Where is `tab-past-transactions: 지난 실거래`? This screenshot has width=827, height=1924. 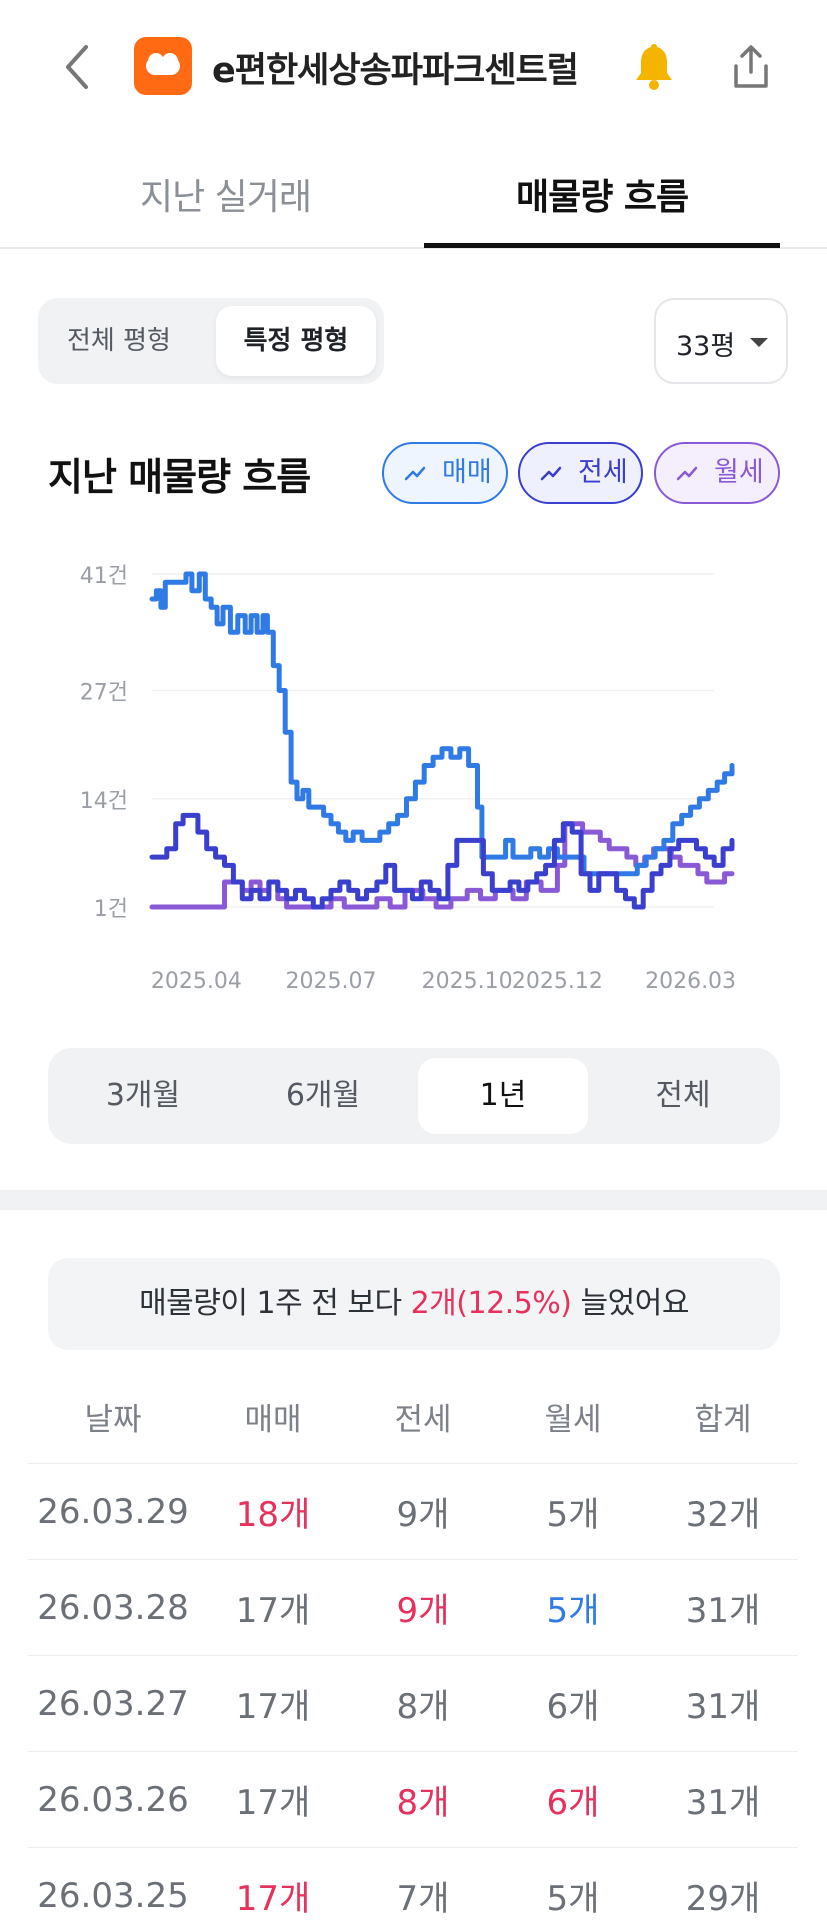 tab-past-transactions: 지난 실거래 is located at coordinates (226, 197).